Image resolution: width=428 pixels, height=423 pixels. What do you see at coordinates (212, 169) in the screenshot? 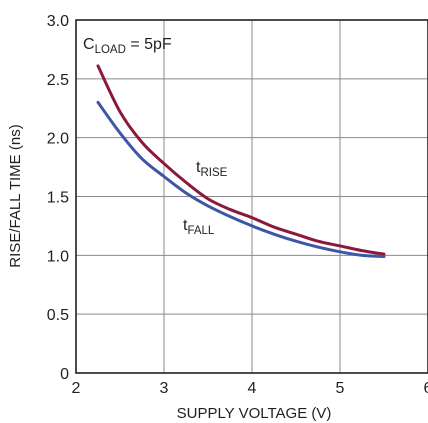
I see `series-label-rise: tRISE` at bounding box center [212, 169].